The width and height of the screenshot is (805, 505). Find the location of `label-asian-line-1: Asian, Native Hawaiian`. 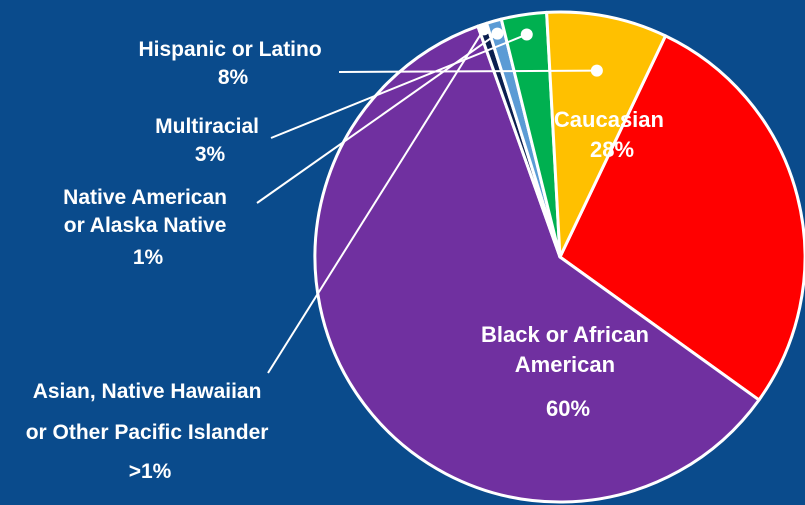

label-asian-line-1: Asian, Native Hawaiian is located at coordinates (147, 391).